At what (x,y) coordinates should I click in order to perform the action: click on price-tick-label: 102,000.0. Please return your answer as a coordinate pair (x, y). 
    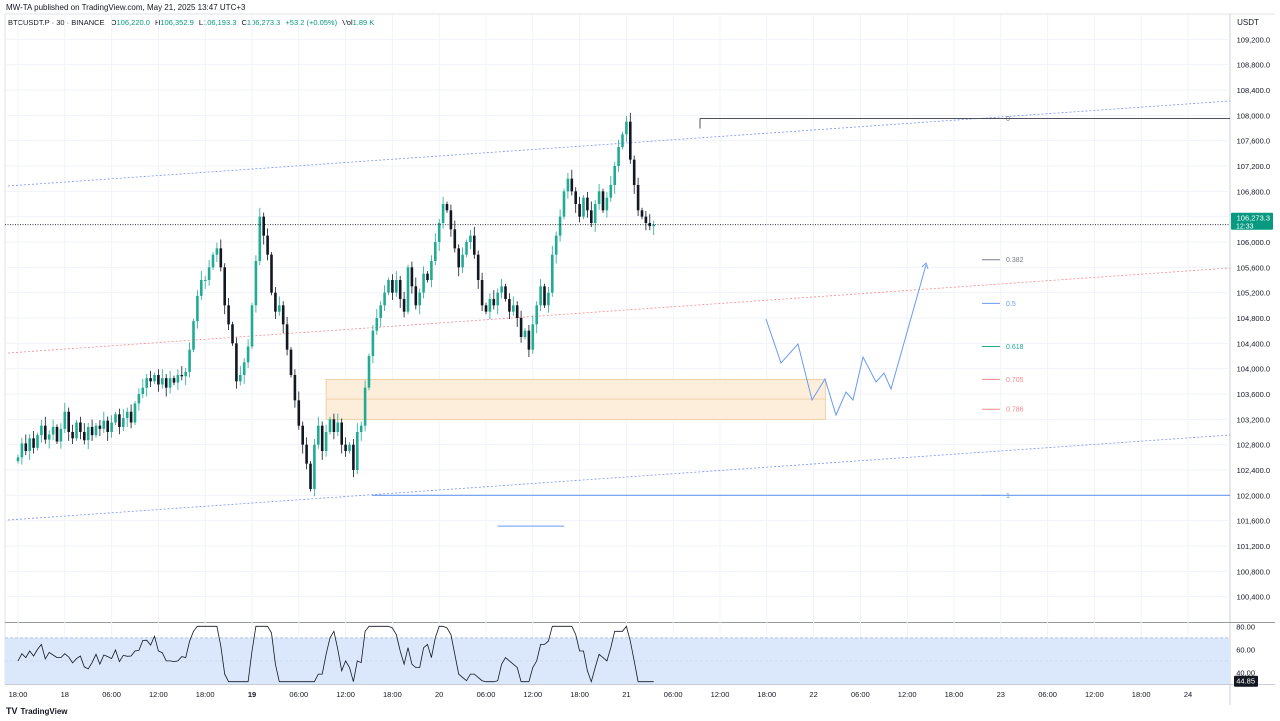
    Looking at the image, I should click on (1253, 495).